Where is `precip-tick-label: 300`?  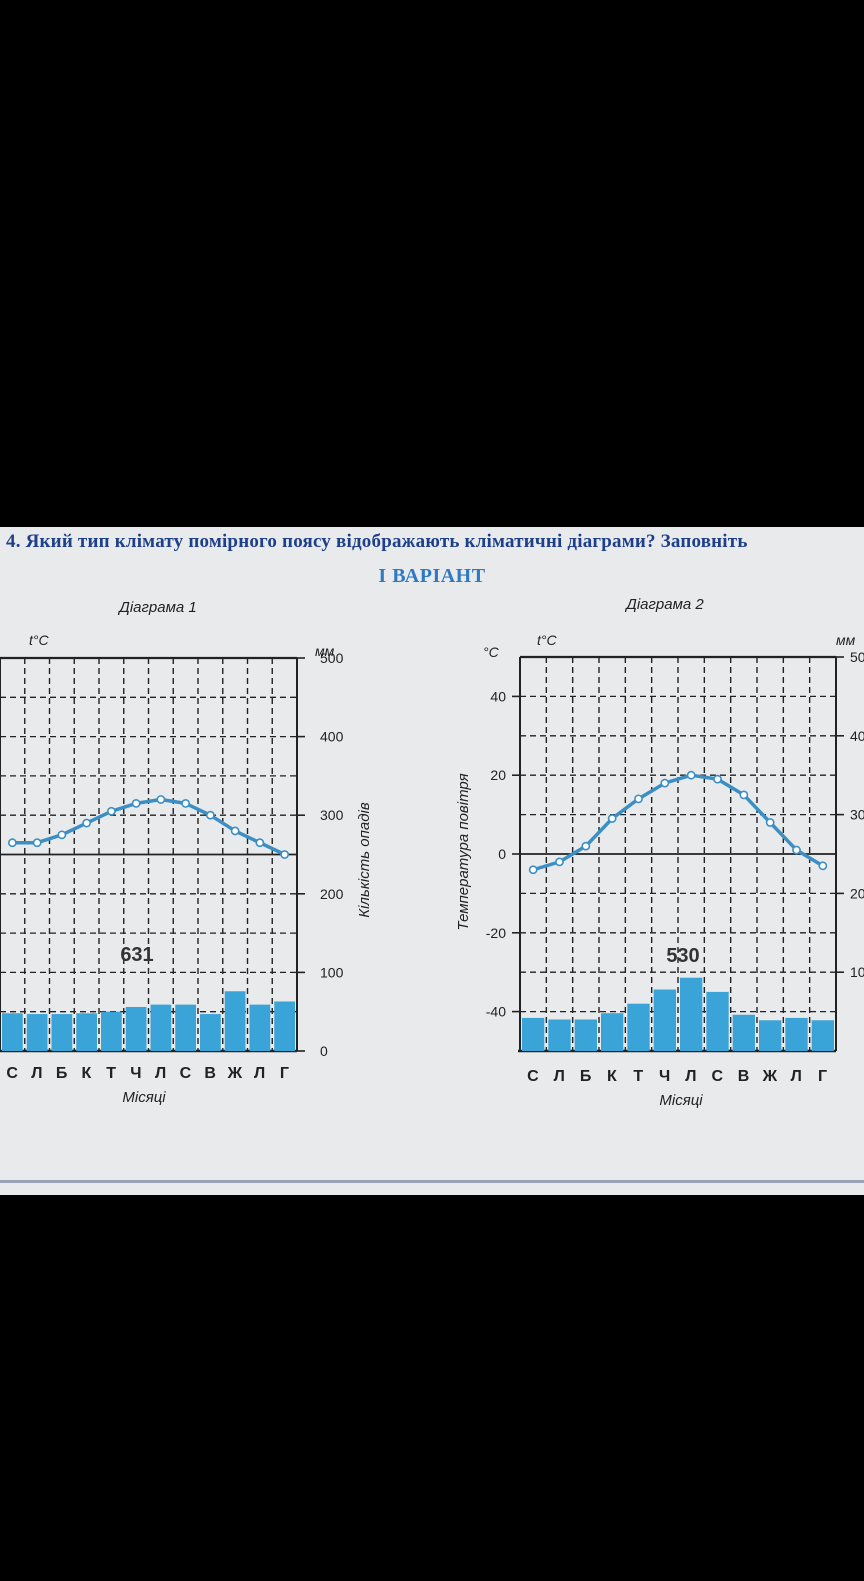 precip-tick-label: 300 is located at coordinates (857, 815).